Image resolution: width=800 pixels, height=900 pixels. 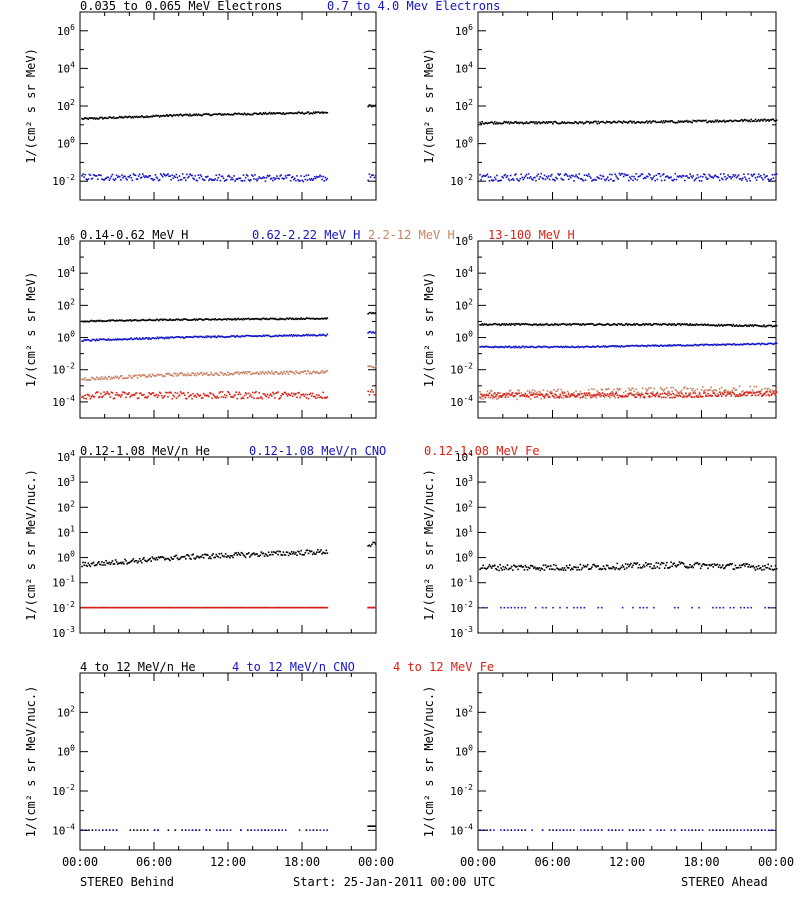 I want to click on data-series, so click(x=229, y=554).